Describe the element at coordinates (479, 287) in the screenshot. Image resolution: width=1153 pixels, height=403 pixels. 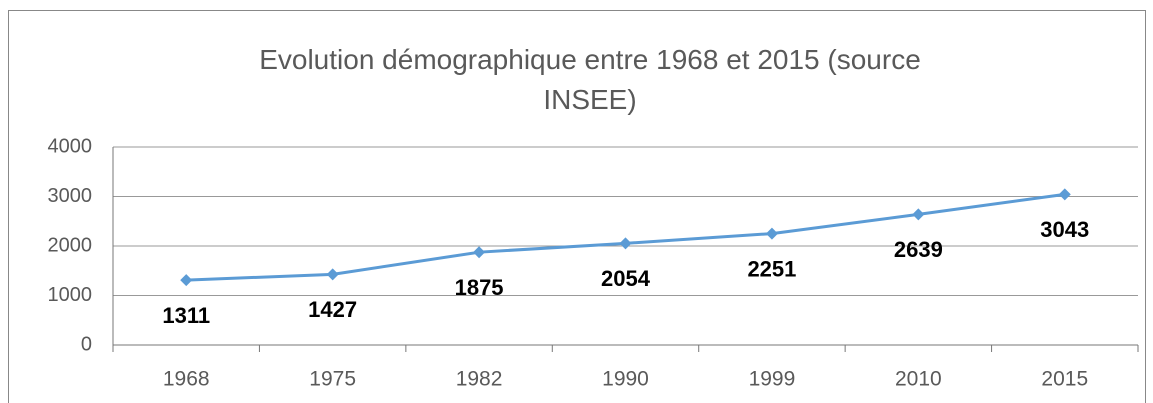
I see `data-label: 1875` at that location.